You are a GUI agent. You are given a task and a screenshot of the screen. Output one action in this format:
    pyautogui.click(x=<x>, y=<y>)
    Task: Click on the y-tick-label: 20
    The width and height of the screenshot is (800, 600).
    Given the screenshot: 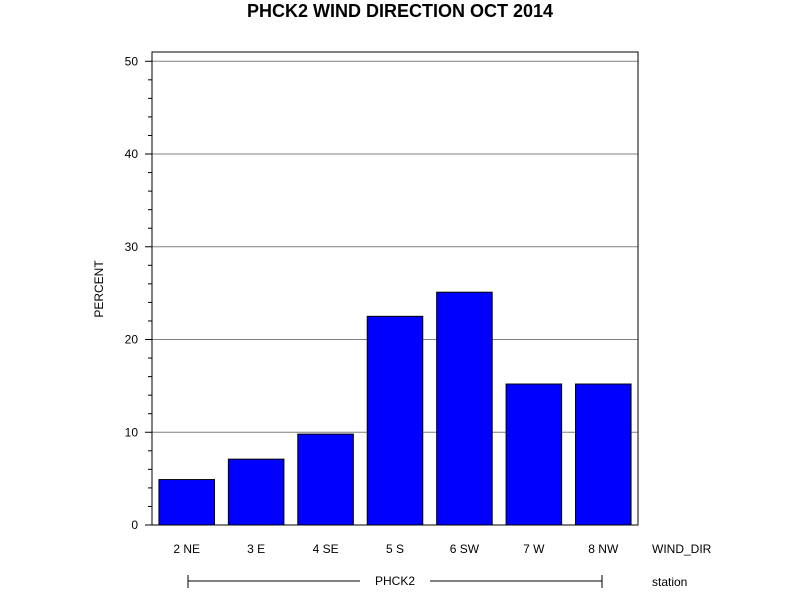 What is the action you would take?
    pyautogui.click(x=132, y=340)
    